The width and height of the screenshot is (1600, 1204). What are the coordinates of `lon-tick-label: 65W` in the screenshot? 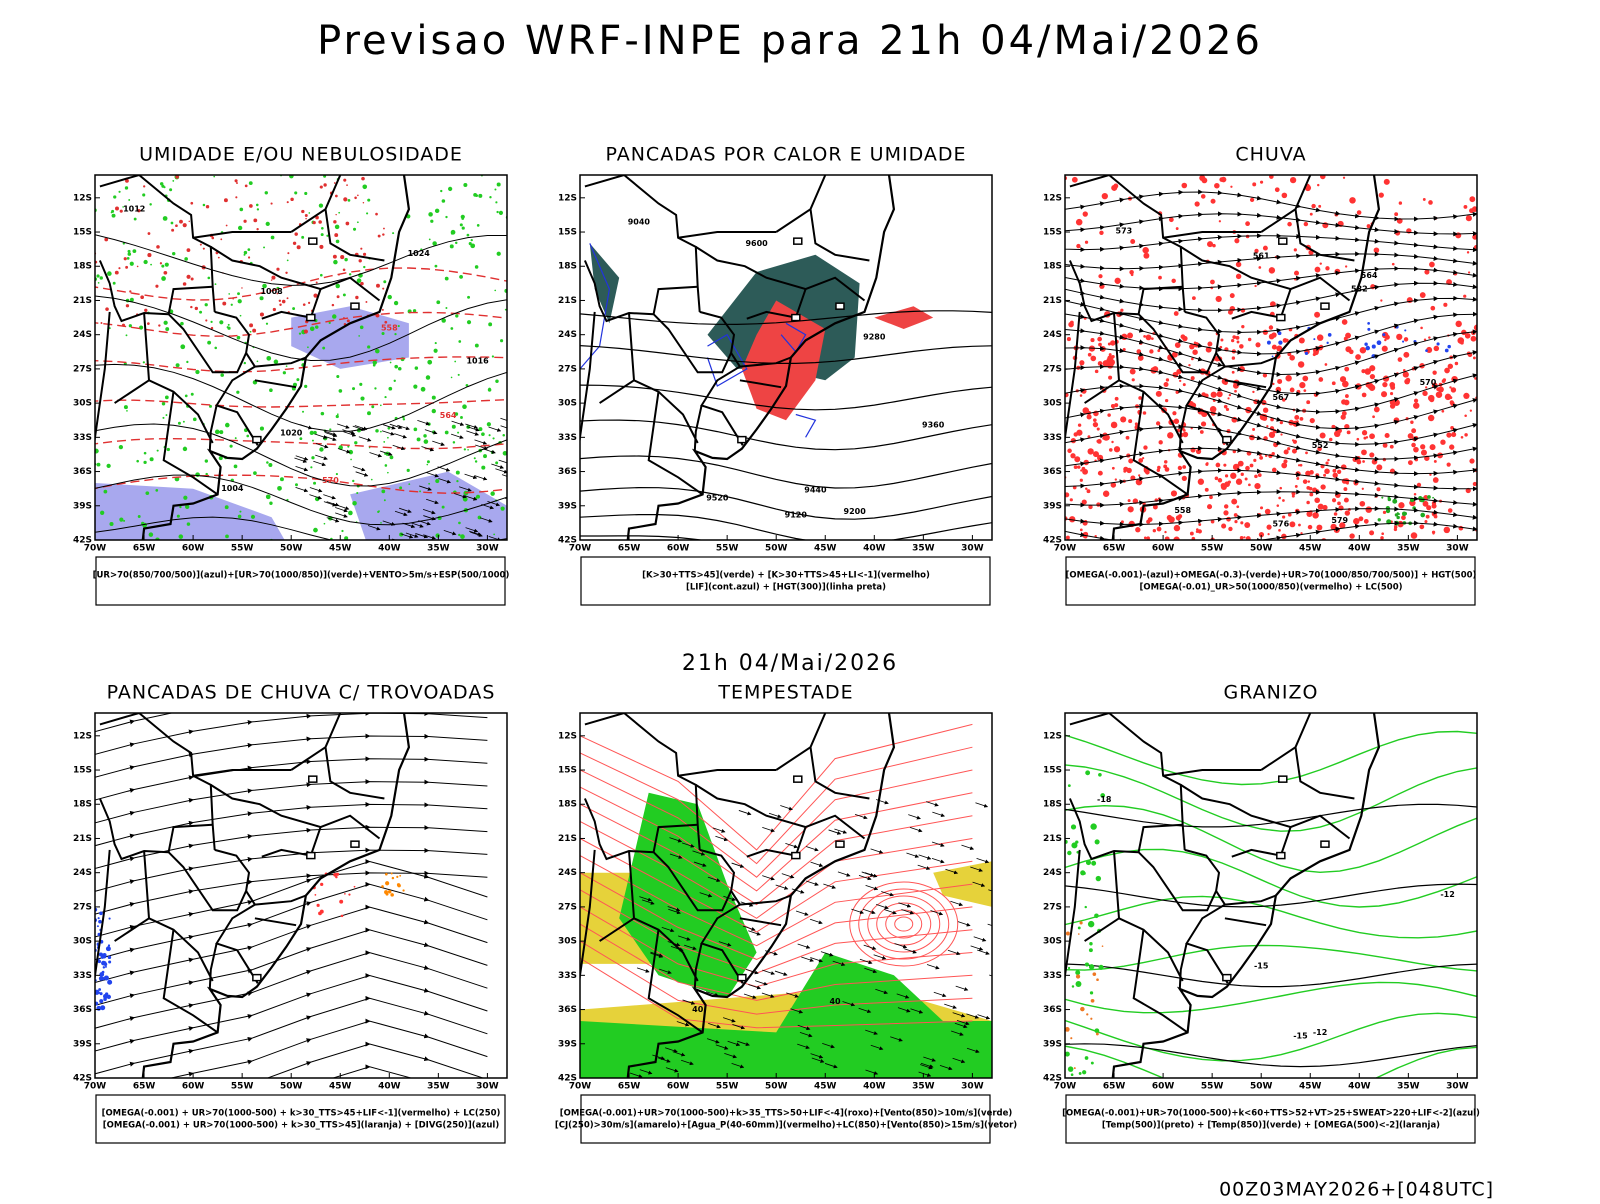 It's located at (1114, 1087).